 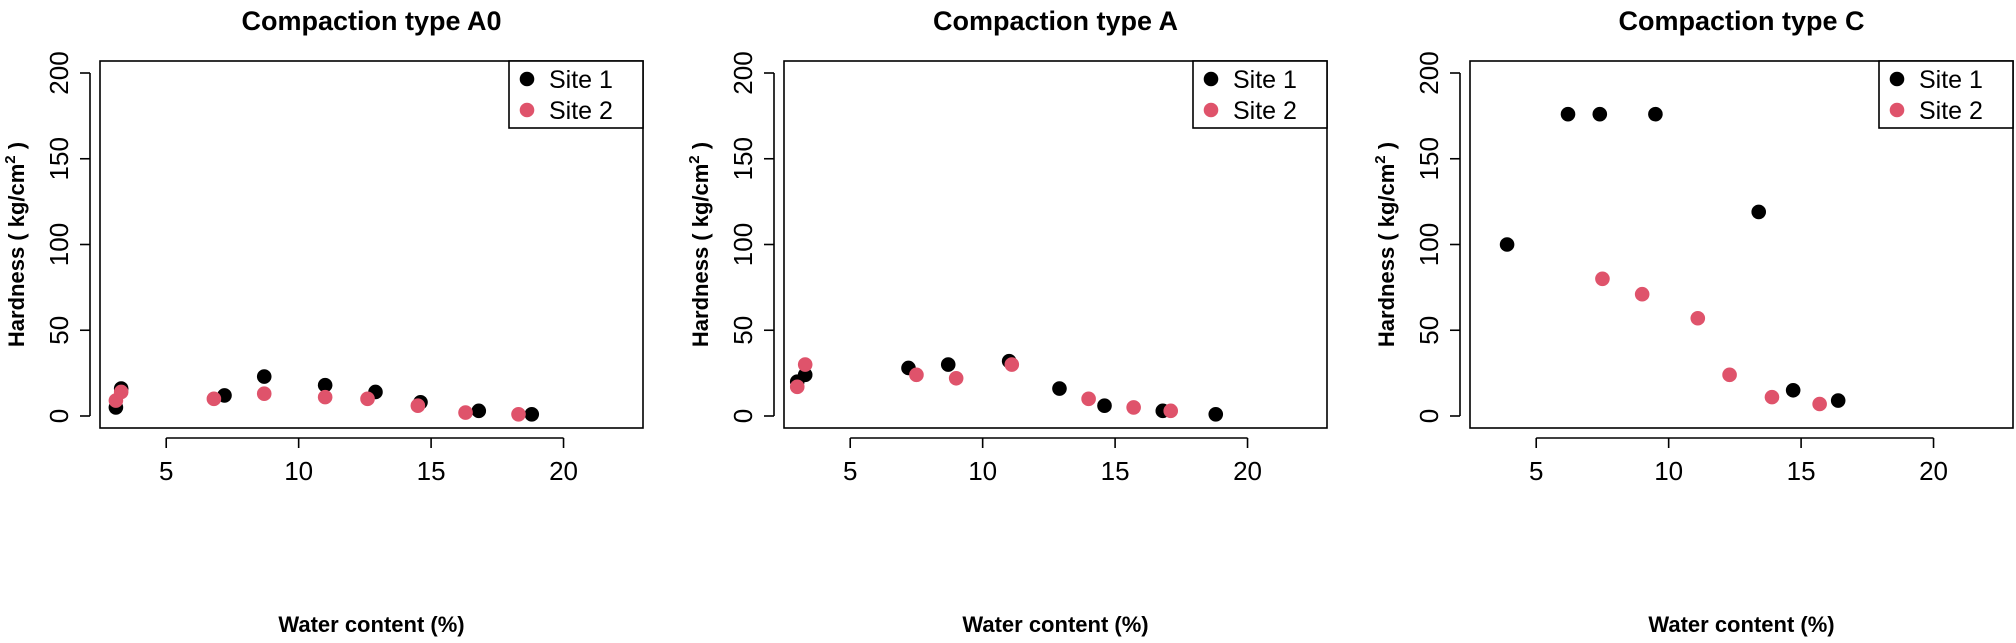 I want to click on chart-title: Compaction type A, so click(x=1055, y=21).